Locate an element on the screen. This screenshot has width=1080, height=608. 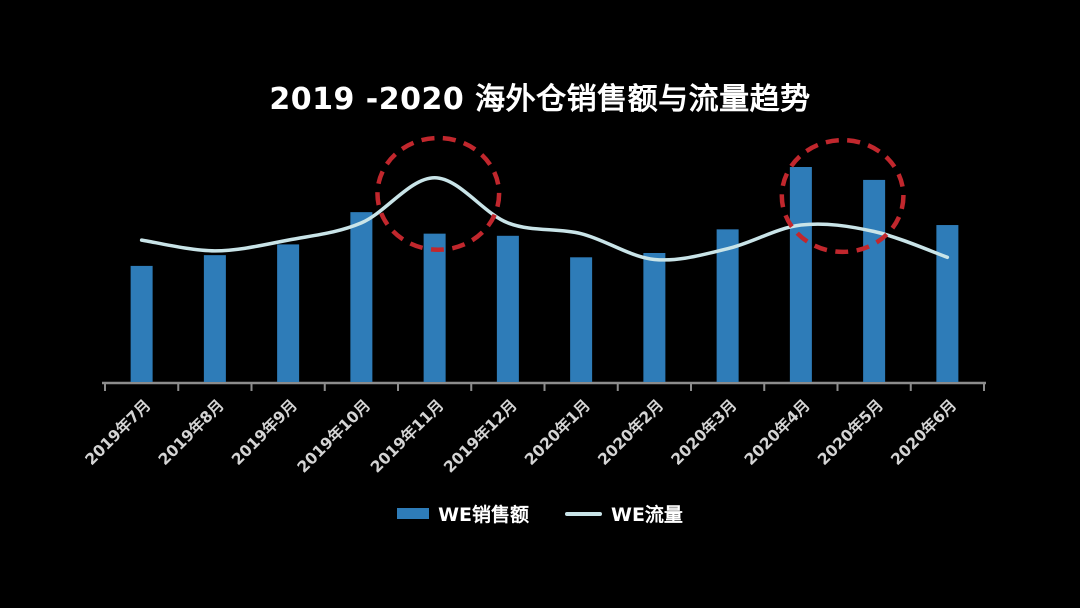
x-axis-label: 2020年2月 is located at coordinates (630, 431).